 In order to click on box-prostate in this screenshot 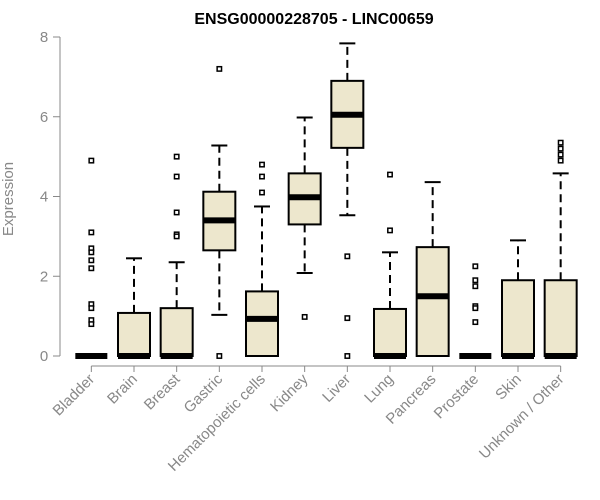, I will do `click(475, 311)`.